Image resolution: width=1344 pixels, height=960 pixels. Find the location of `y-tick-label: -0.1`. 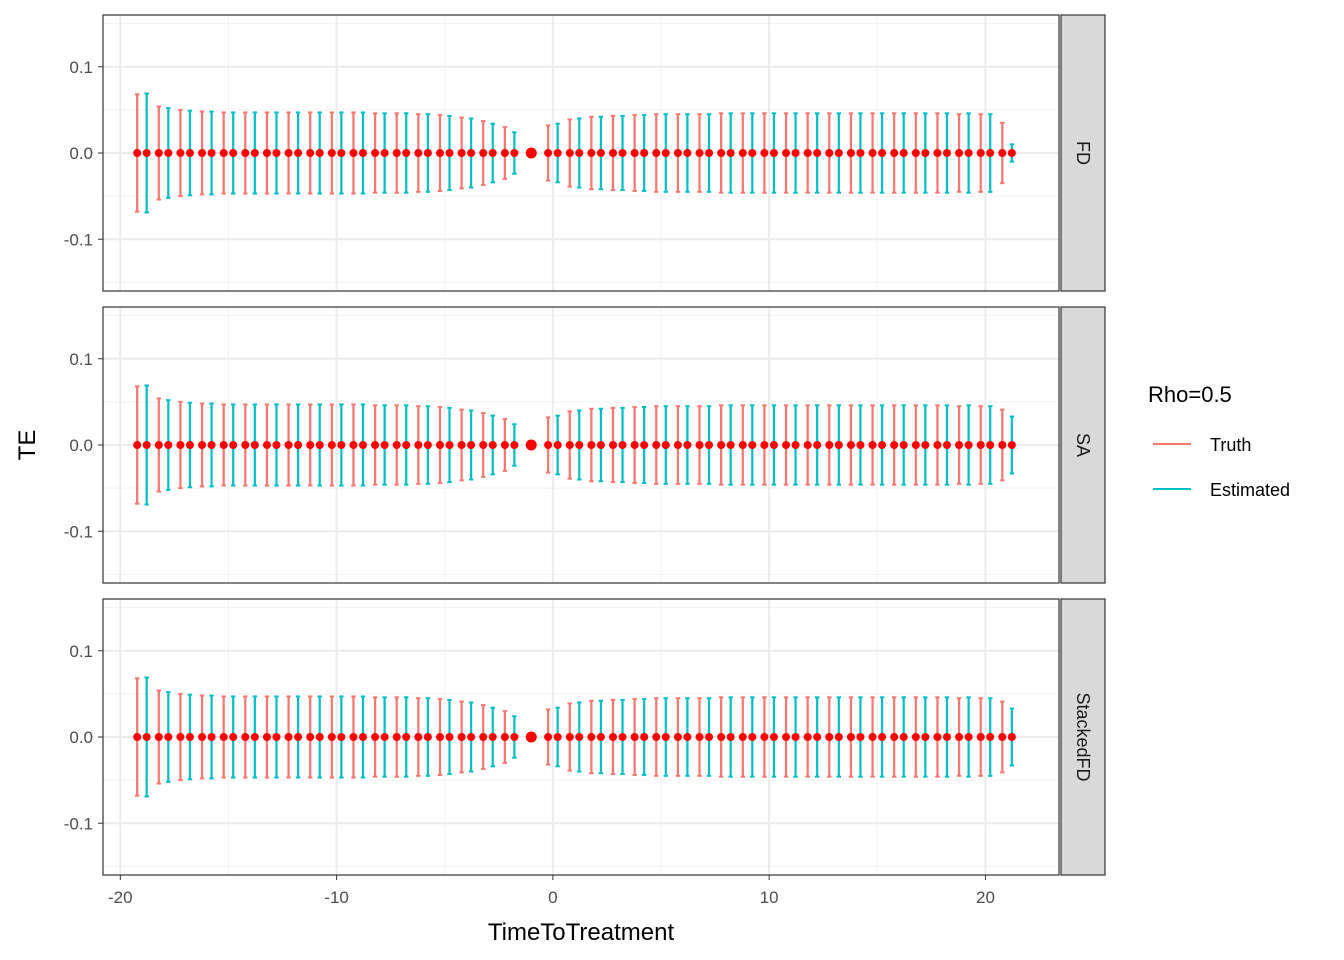

y-tick-label: -0.1 is located at coordinates (78, 239).